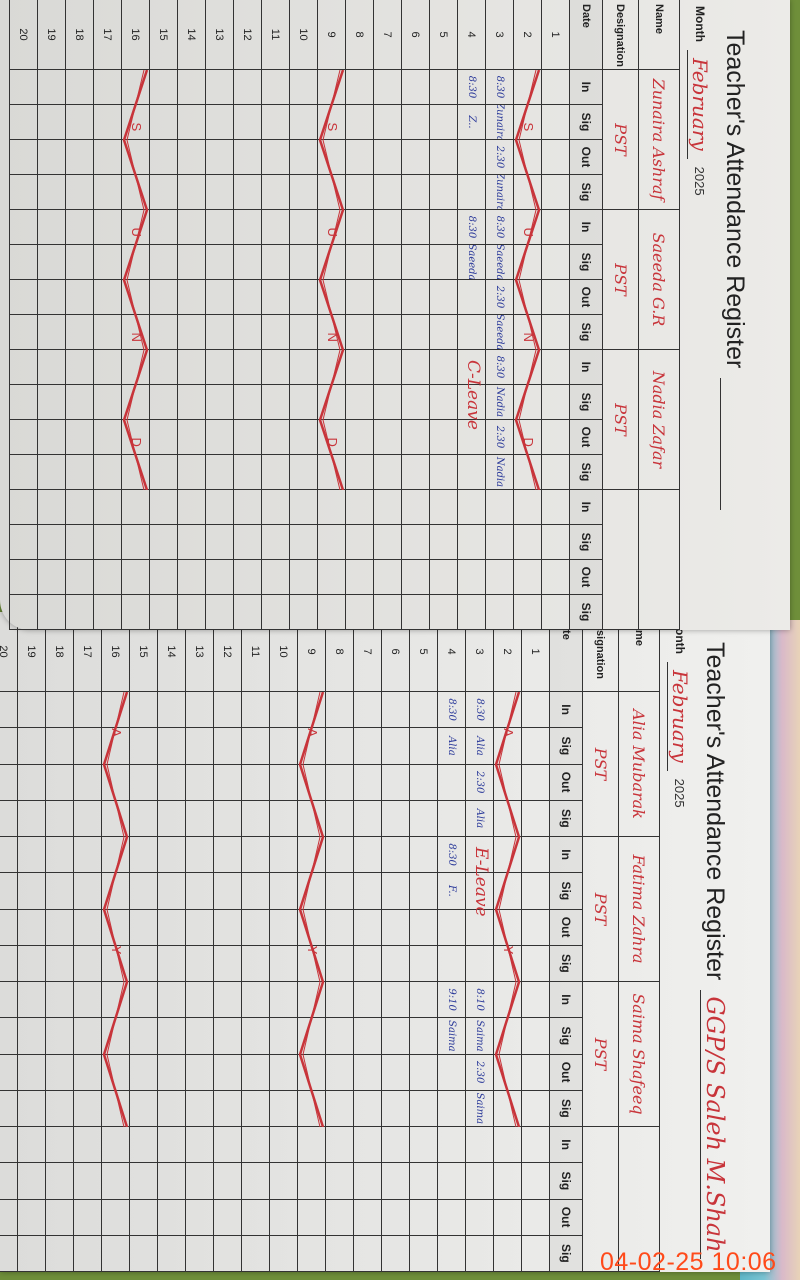  What do you see at coordinates (8, 942) in the screenshot?
I see `date-row: 20` at bounding box center [8, 942].